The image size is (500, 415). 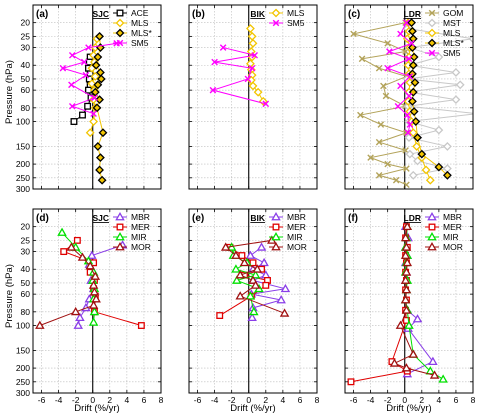 I want to click on panel-label: (c), so click(x=354, y=14).